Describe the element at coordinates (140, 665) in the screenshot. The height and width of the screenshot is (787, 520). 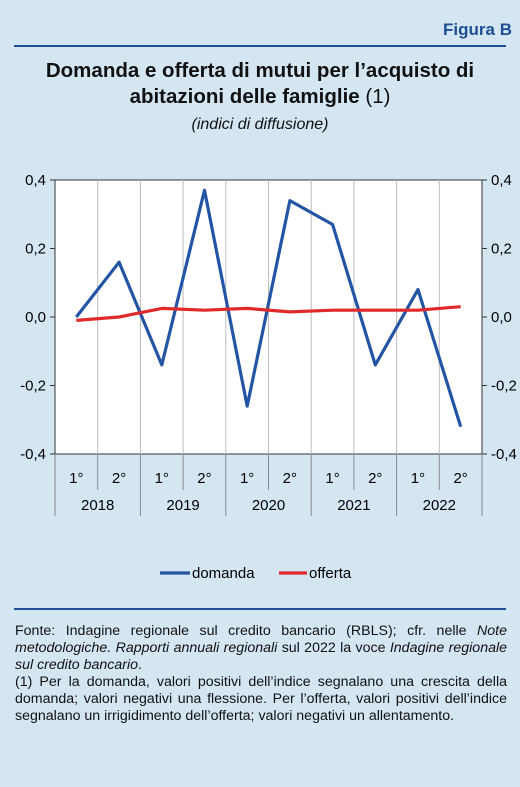
I see `source-text-5: .` at that location.